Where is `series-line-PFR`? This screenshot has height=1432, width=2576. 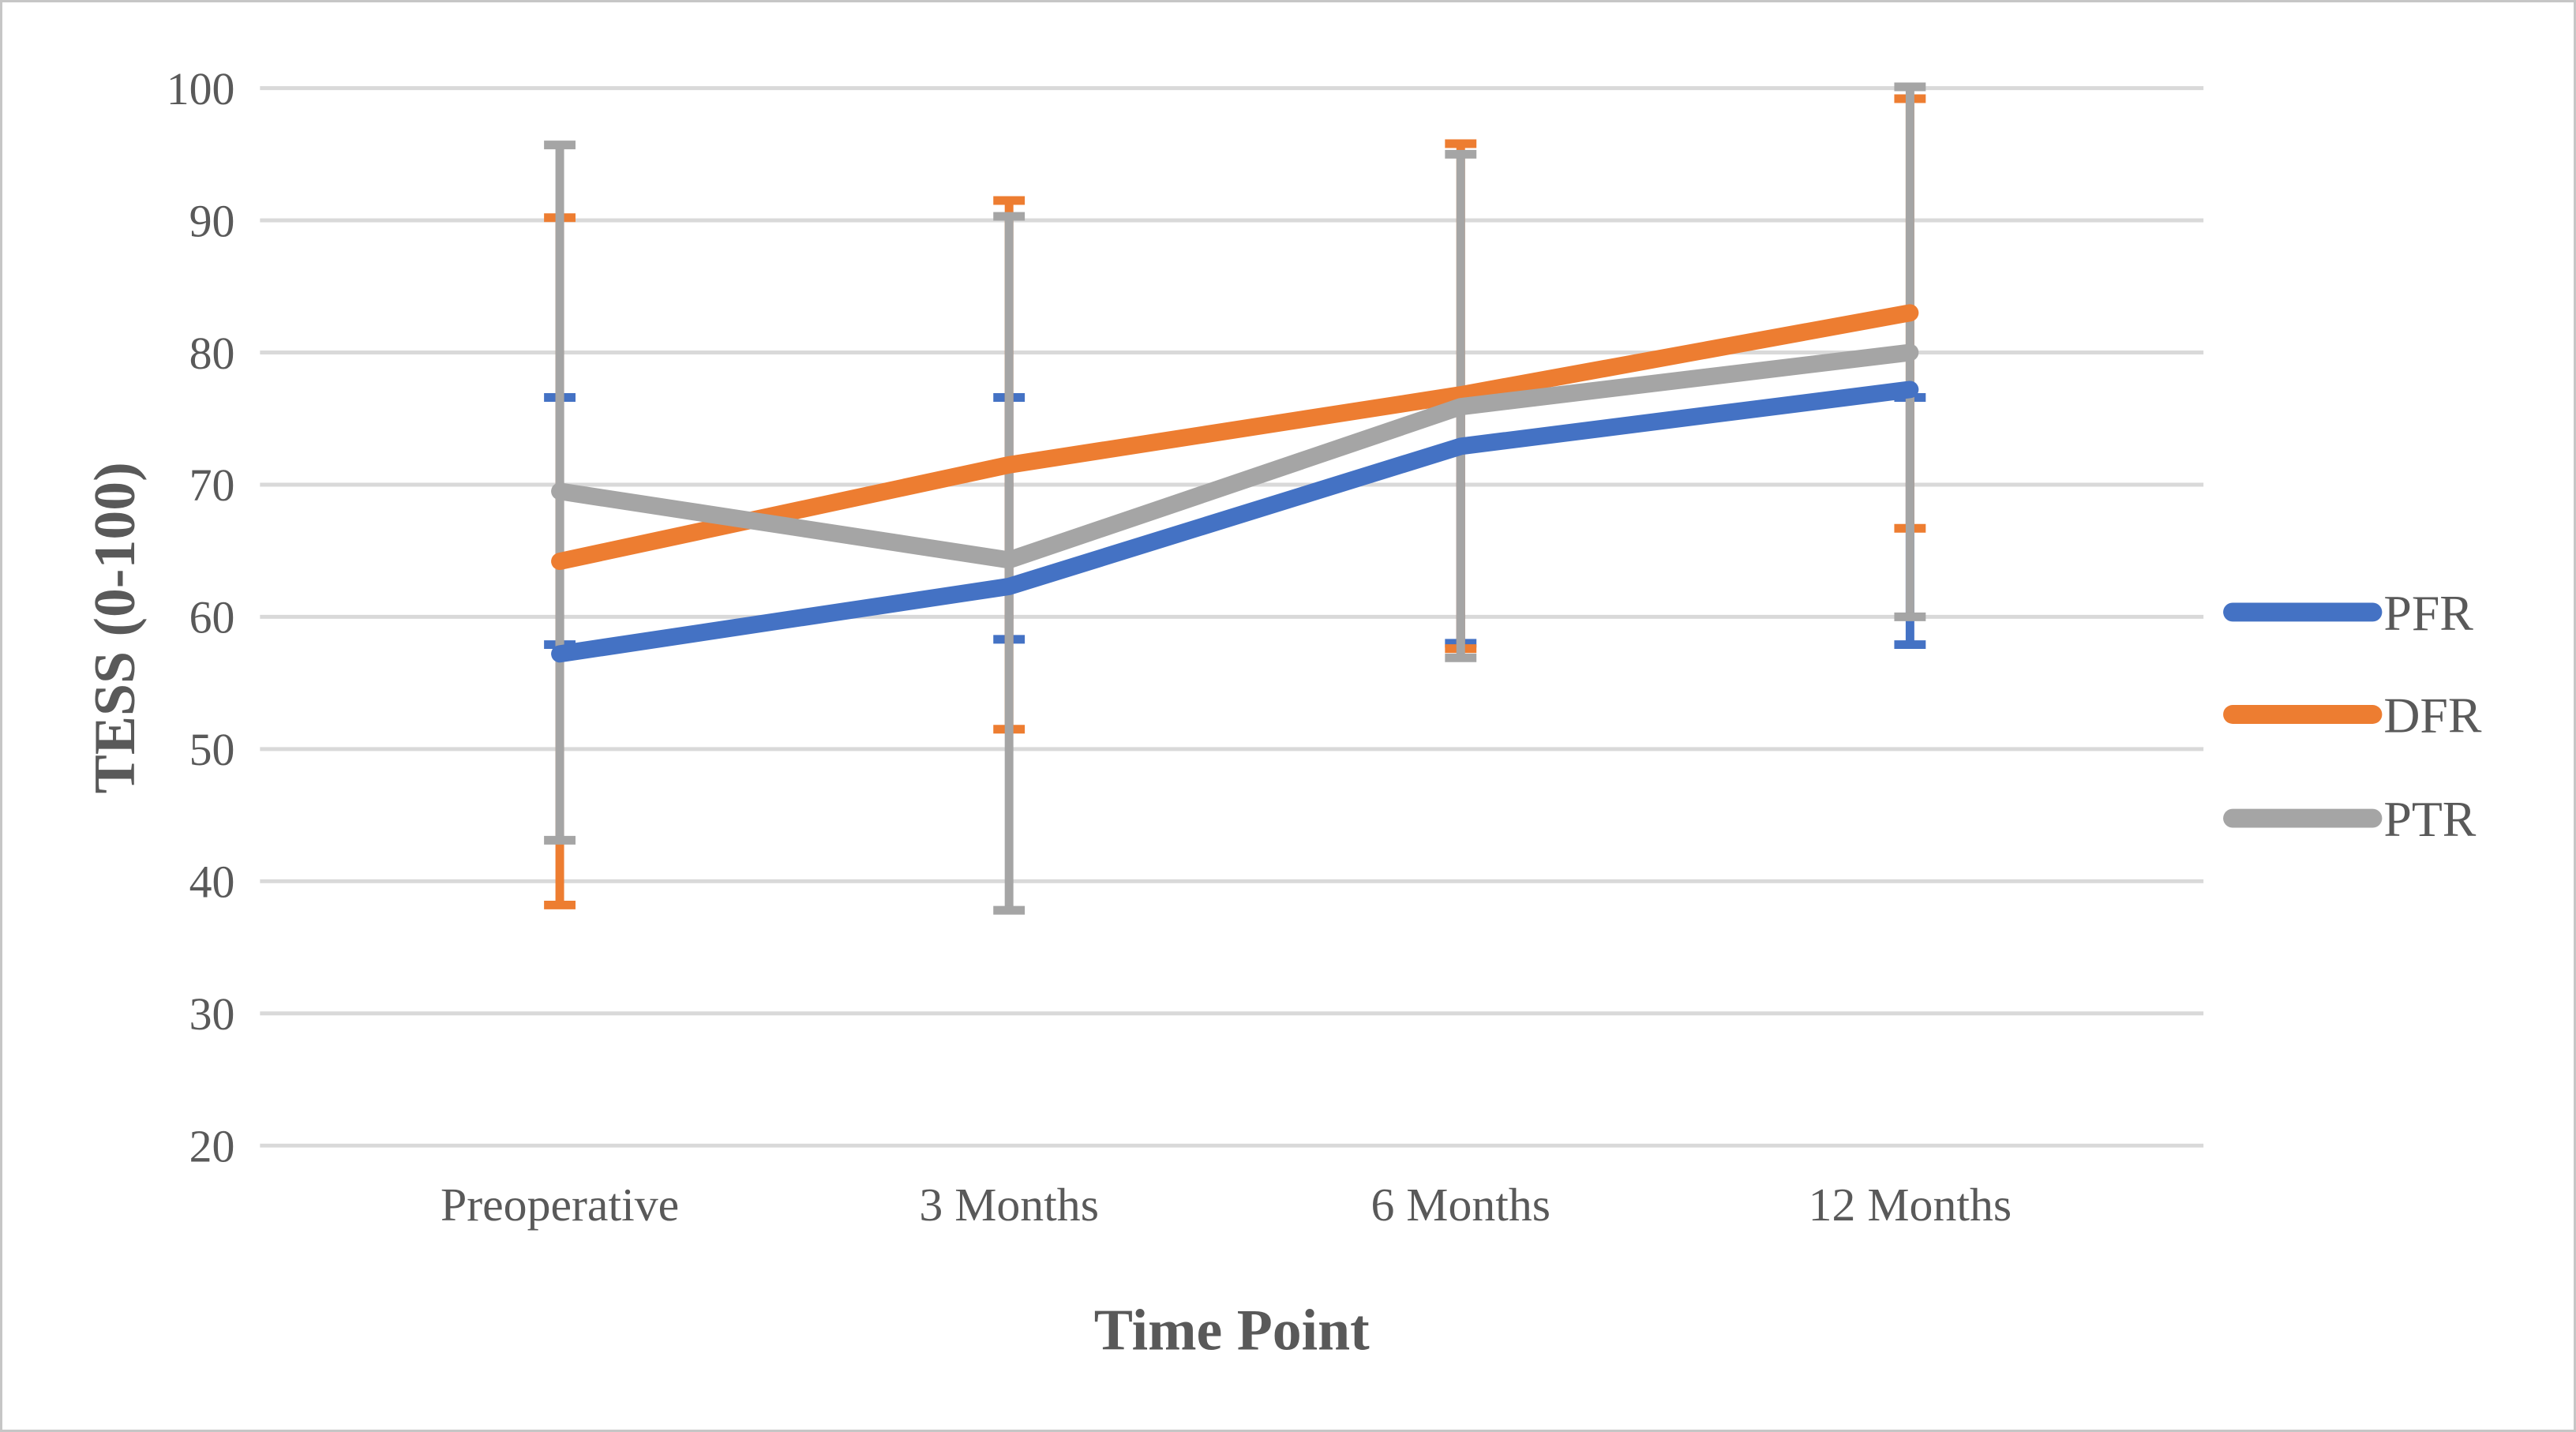
series-line-PFR is located at coordinates (1235, 521).